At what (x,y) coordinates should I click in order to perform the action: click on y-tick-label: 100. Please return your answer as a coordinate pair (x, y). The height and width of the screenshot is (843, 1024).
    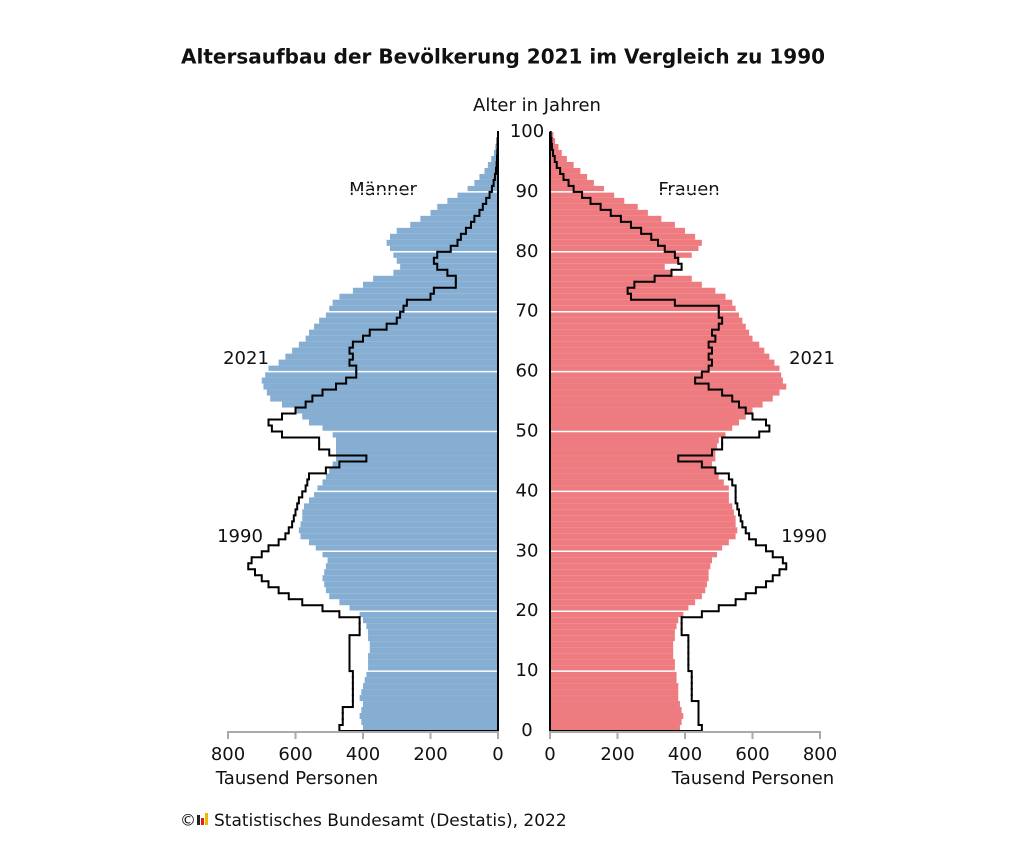
    Looking at the image, I should click on (527, 131).